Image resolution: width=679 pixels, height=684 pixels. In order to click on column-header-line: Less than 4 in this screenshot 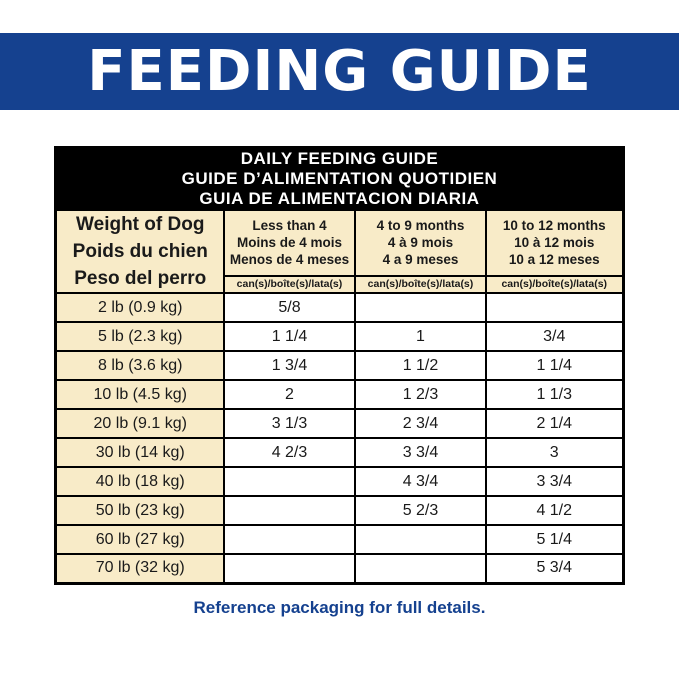, I will do `click(289, 226)`.